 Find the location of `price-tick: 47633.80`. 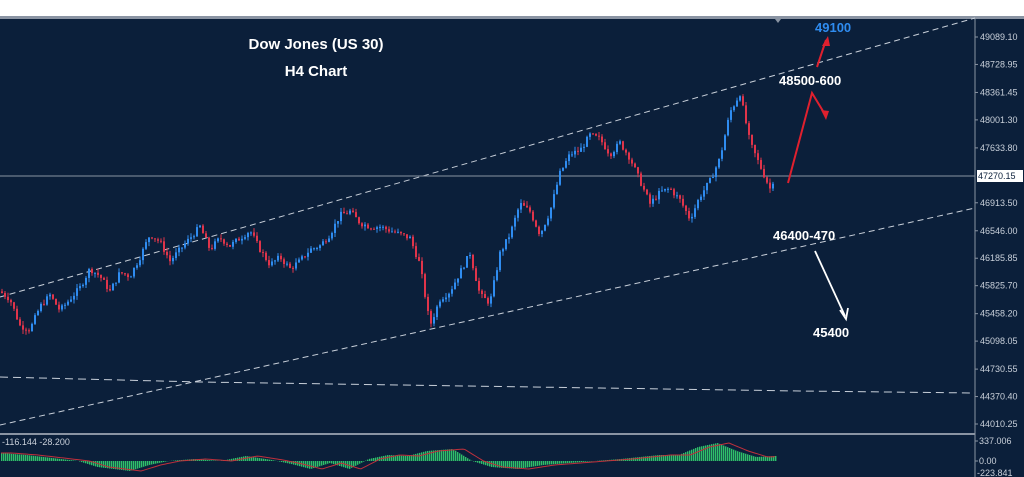

price-tick: 47633.80 is located at coordinates (999, 148).